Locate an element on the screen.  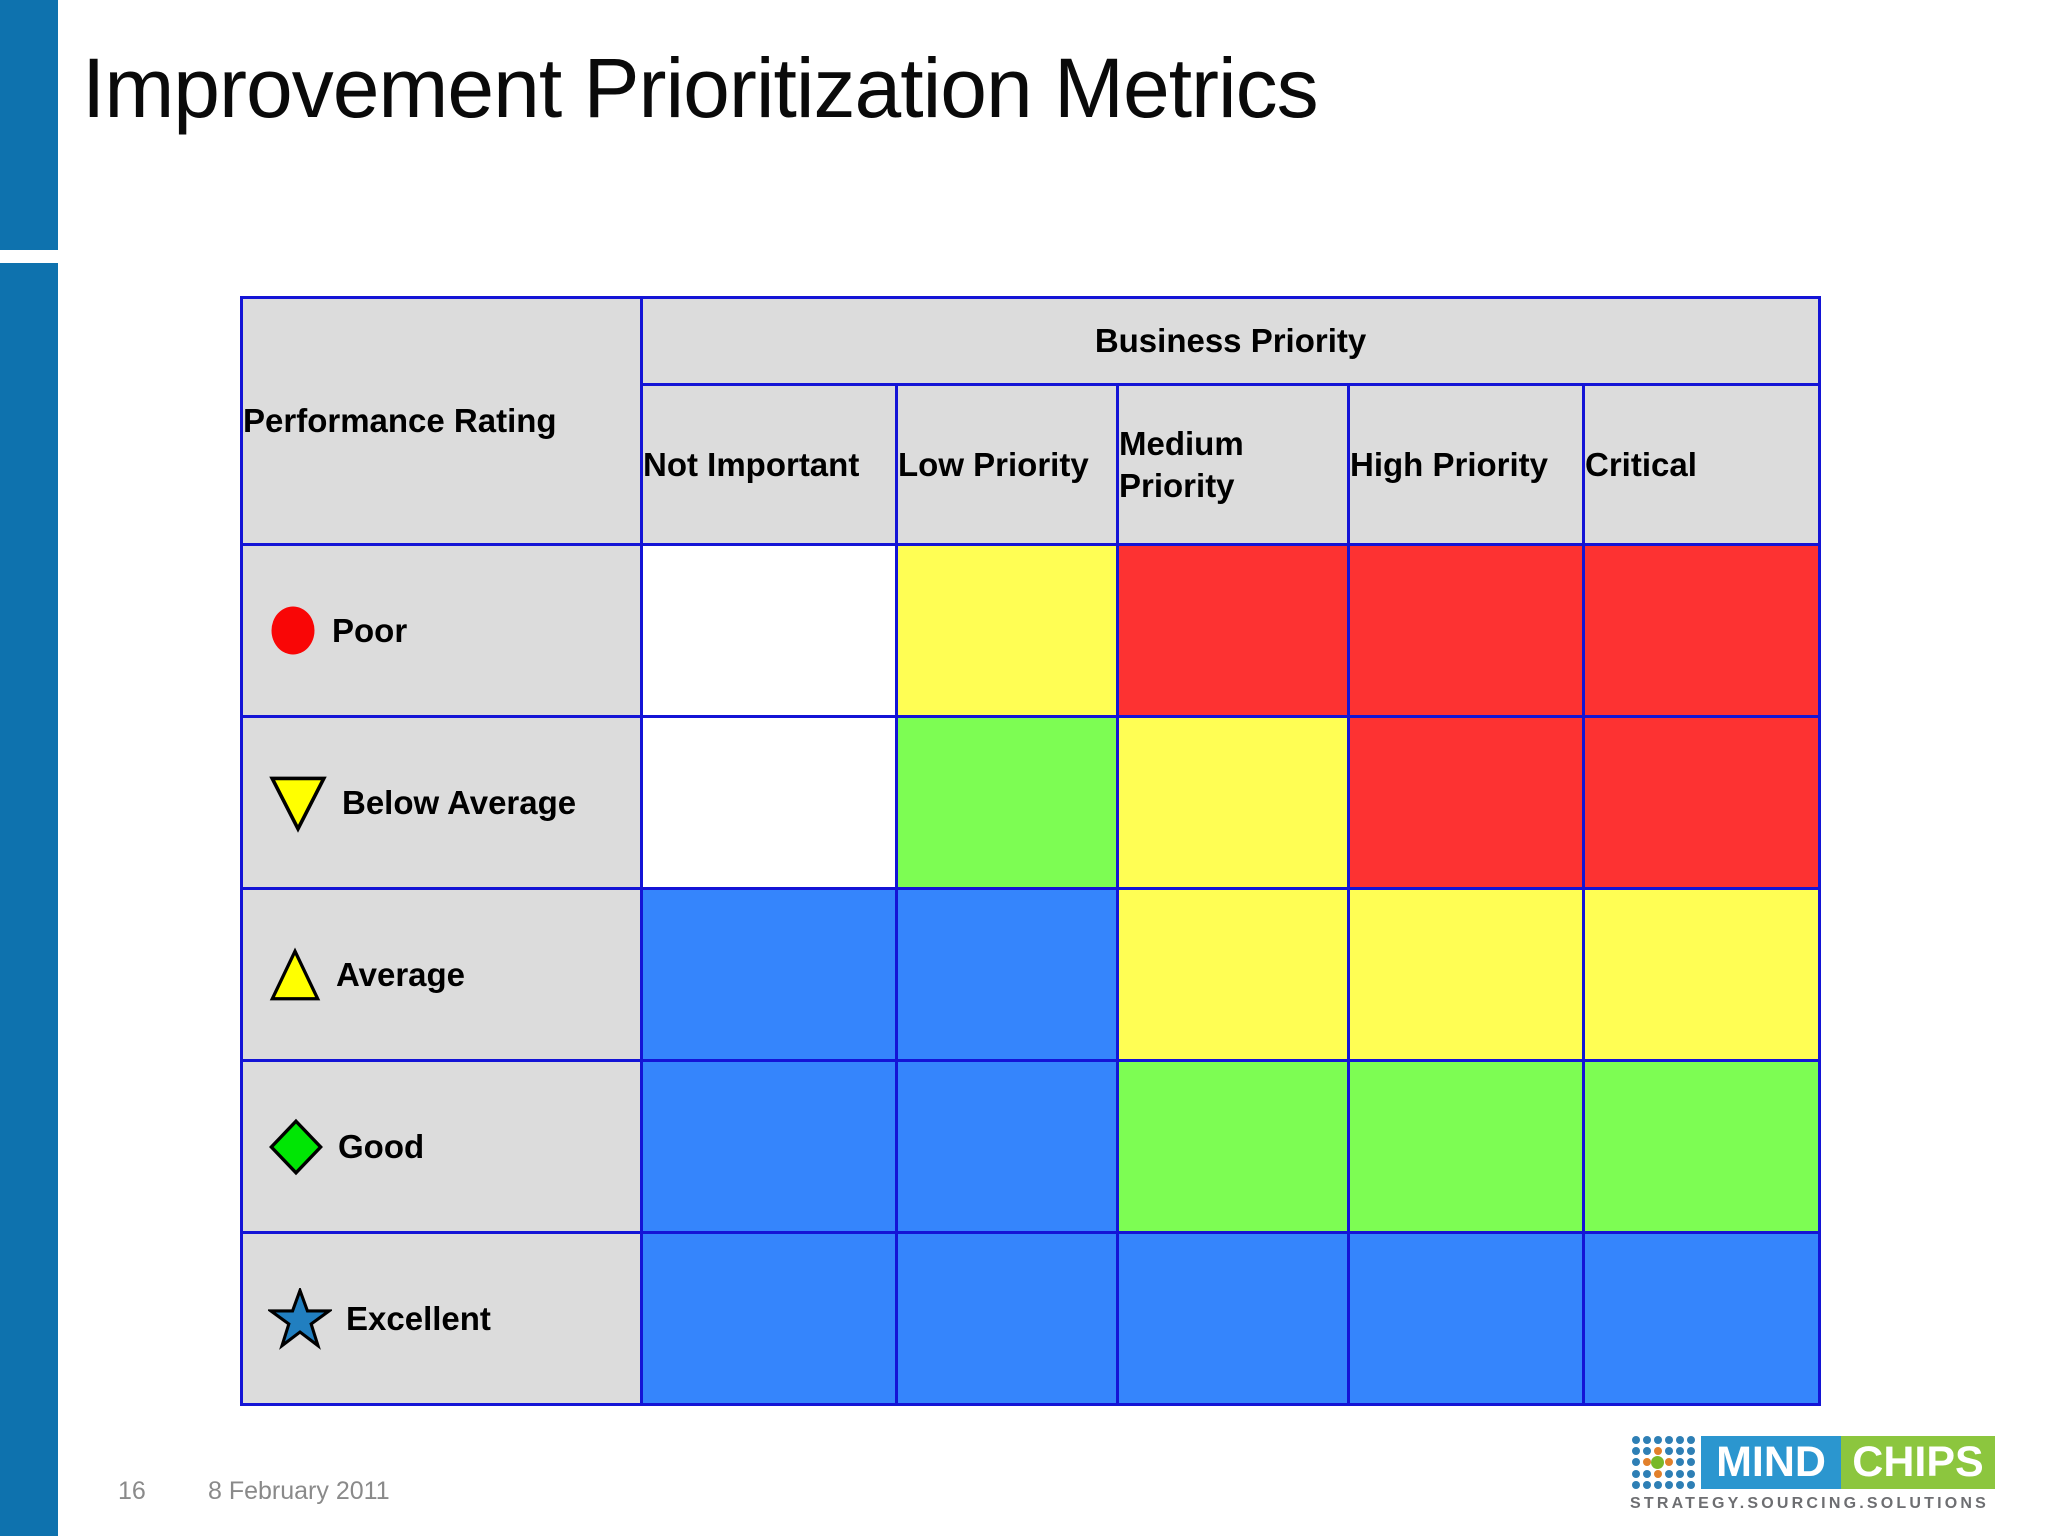
cell-excellent-critical is located at coordinates (1701, 1318).